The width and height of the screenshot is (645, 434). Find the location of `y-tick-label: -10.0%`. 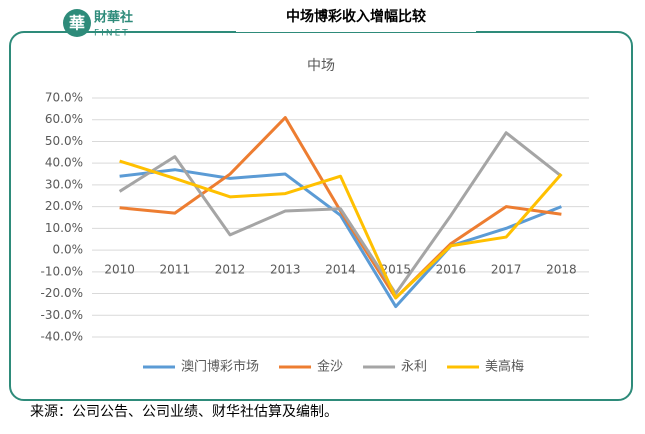

y-tick-label: -10.0% is located at coordinates (62, 271).